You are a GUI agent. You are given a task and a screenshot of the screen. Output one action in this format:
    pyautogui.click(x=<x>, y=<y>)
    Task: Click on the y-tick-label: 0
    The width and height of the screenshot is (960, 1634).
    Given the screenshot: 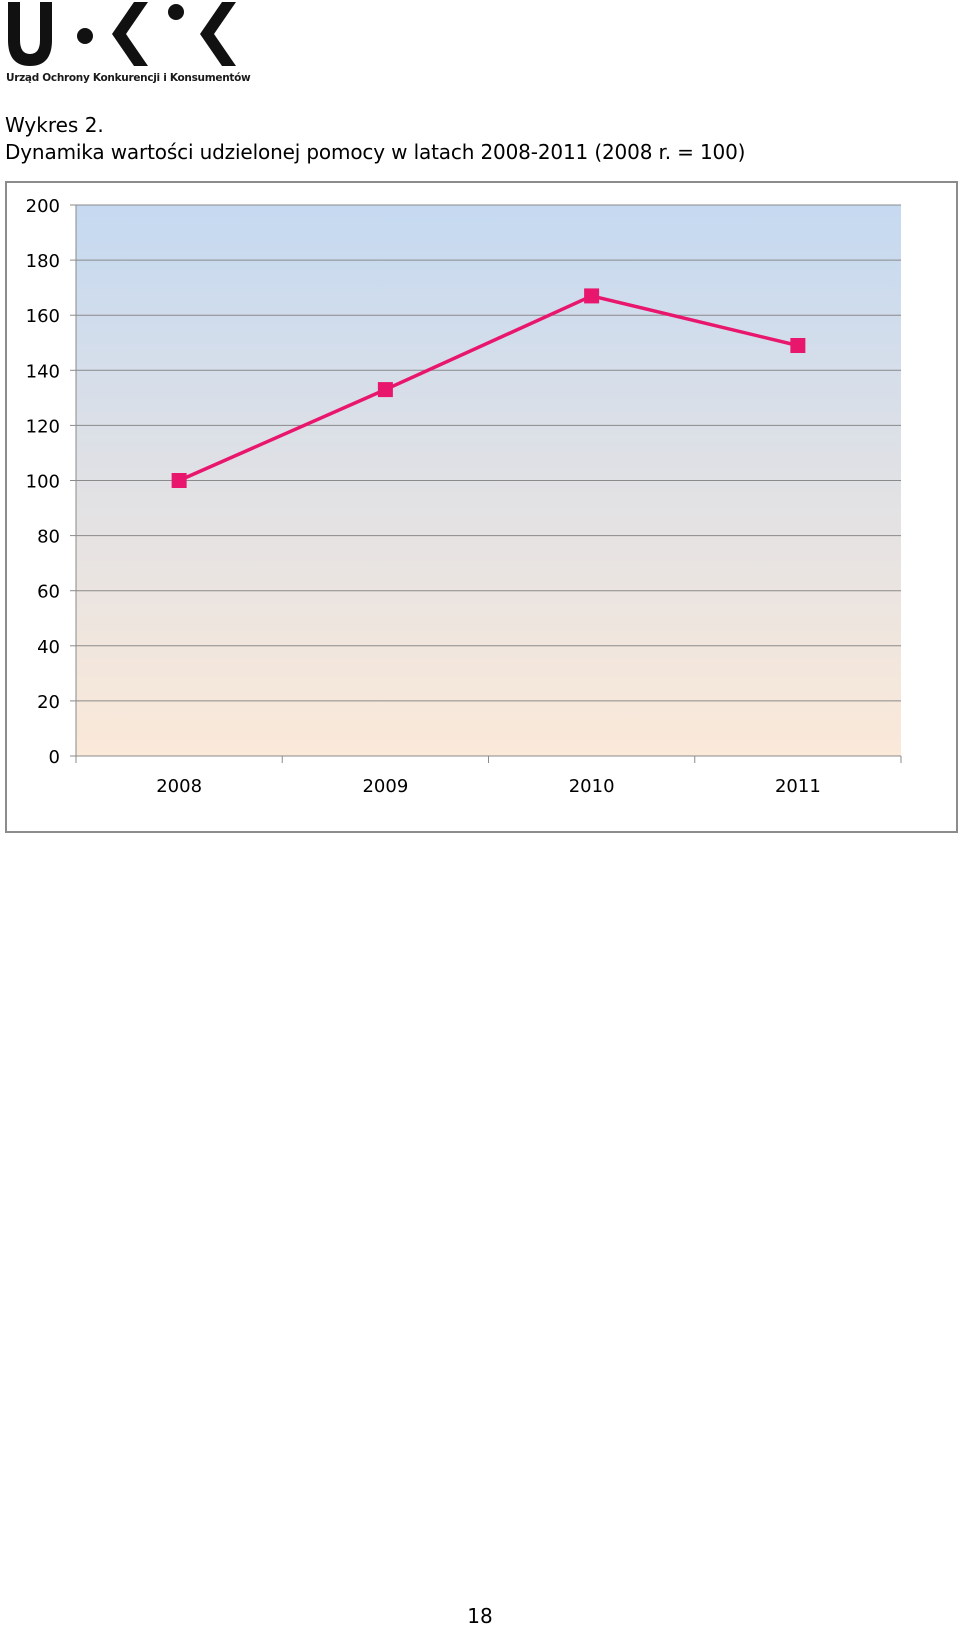 What is the action you would take?
    pyautogui.click(x=54, y=757)
    